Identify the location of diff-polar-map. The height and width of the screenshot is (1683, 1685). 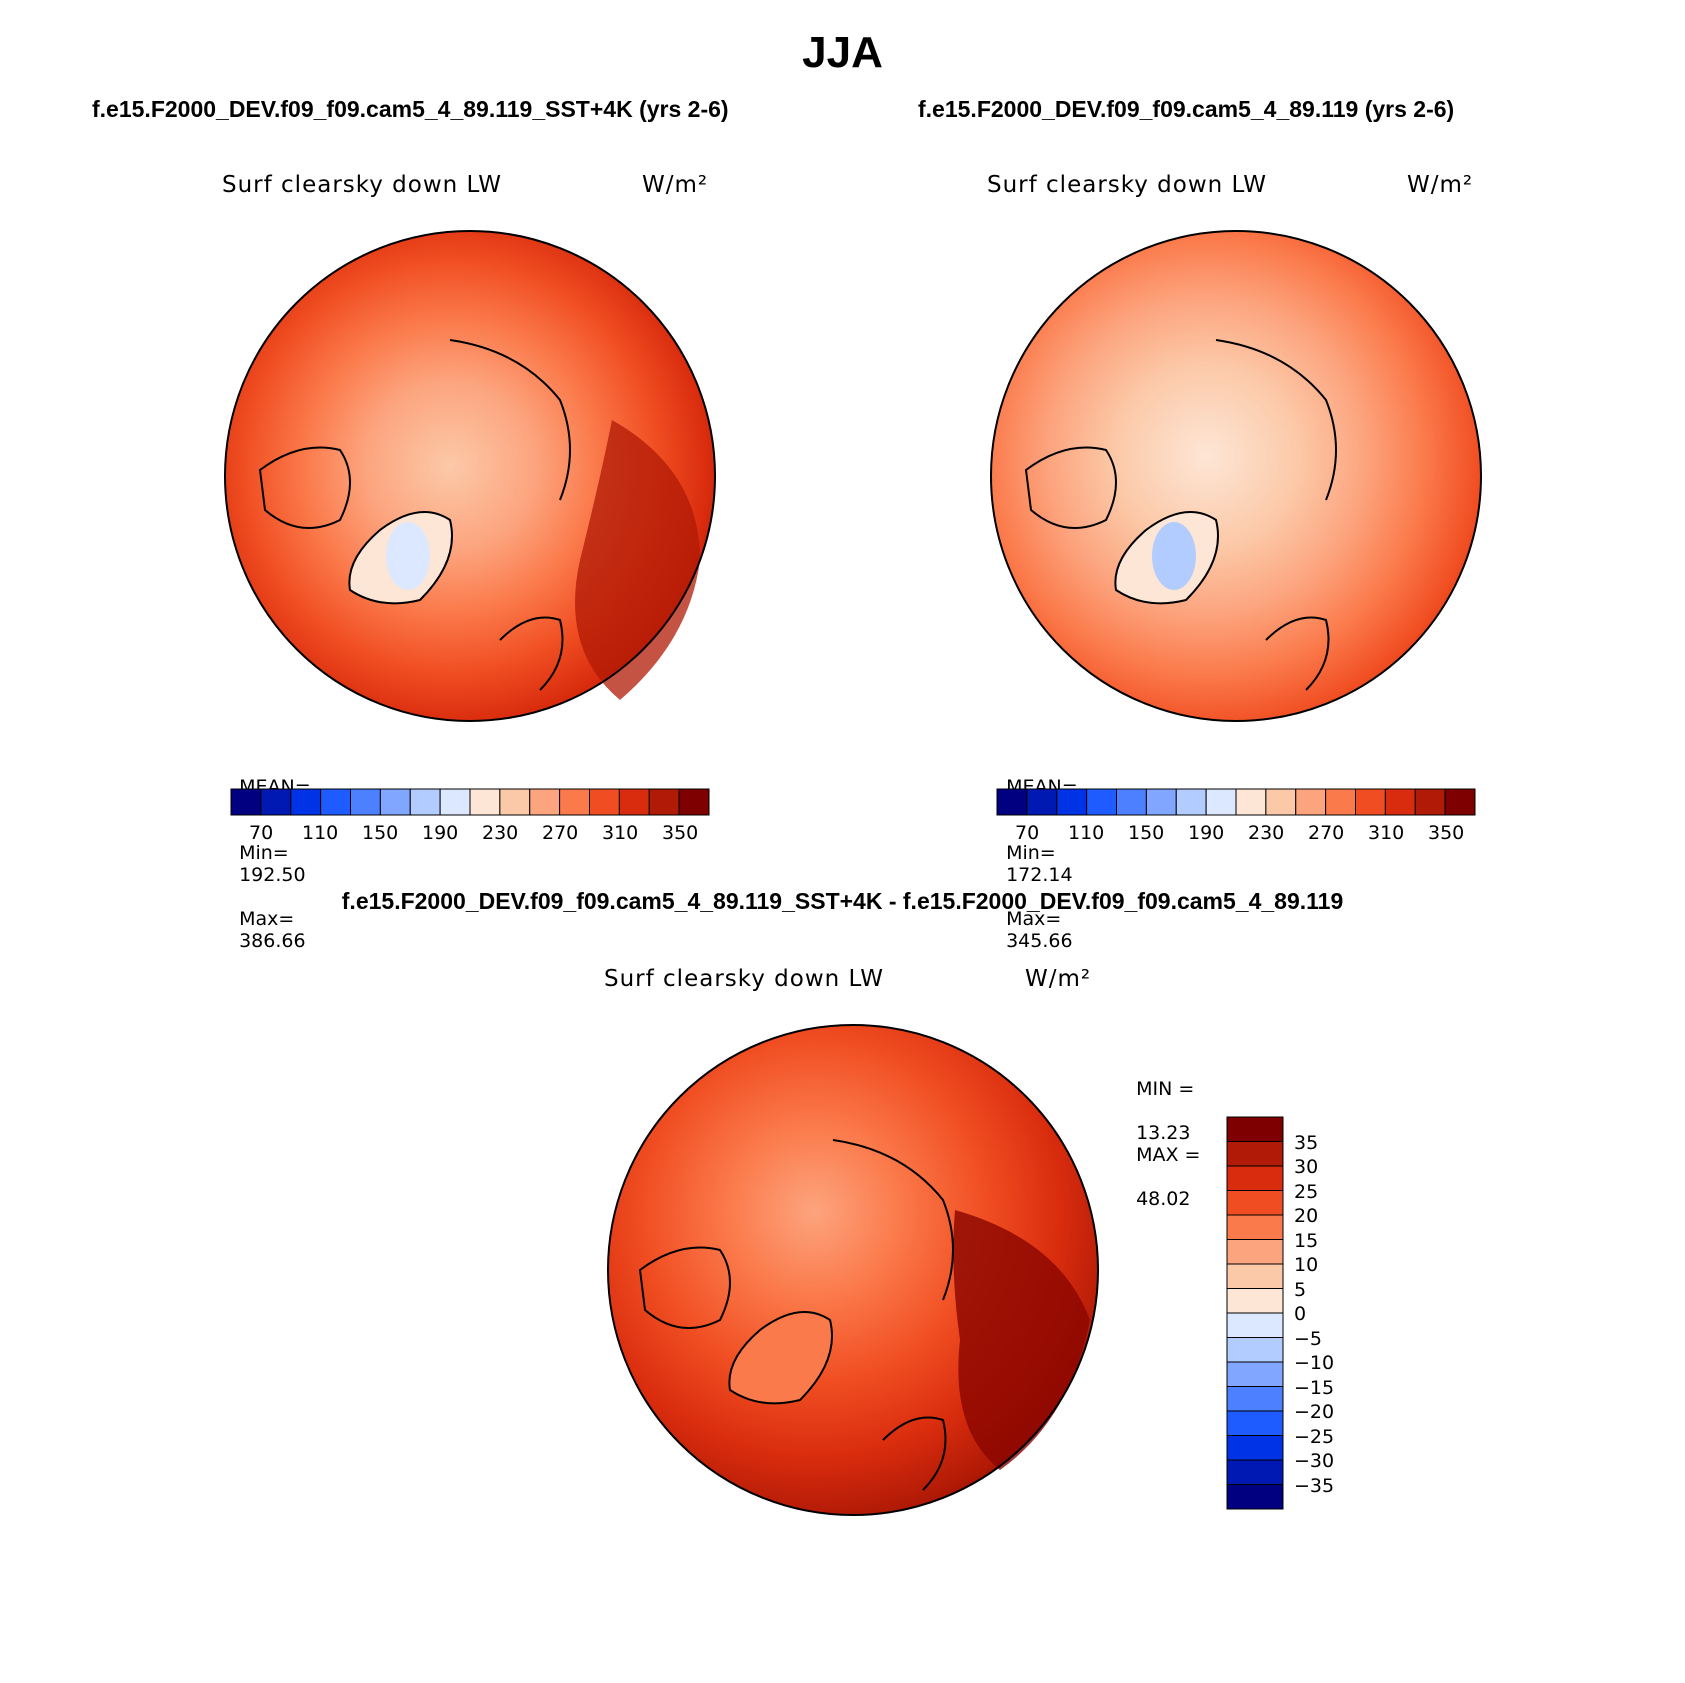
(853, 1270).